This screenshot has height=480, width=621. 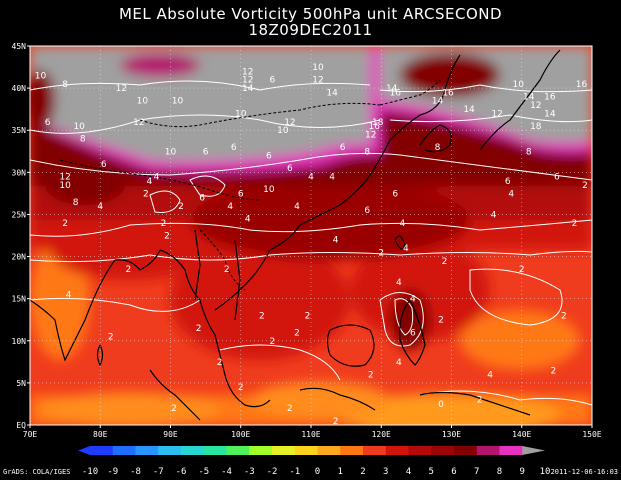 I want to click on colorbar-label: -4, so click(x=226, y=472).